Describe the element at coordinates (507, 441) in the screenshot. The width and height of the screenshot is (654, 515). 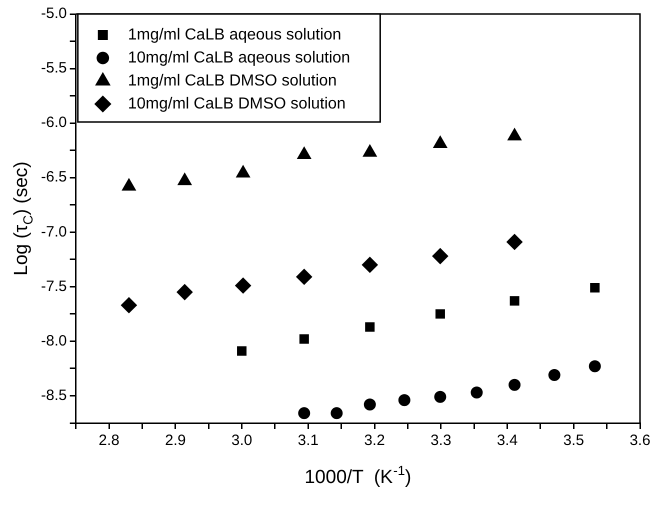
I see `x-tick-label: 3.4` at that location.